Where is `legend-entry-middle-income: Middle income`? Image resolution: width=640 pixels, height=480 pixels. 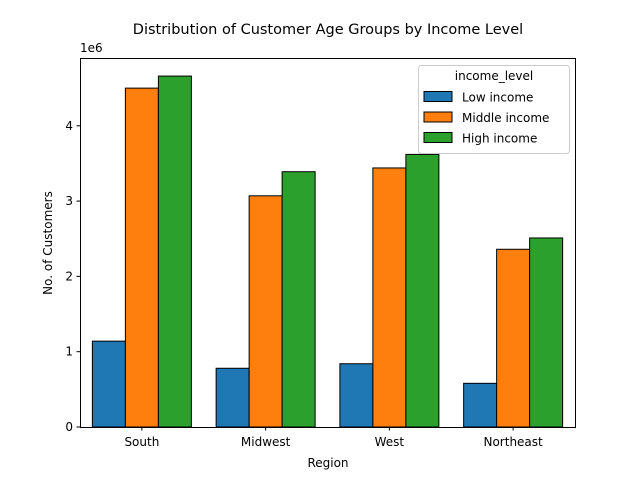 legend-entry-middle-income: Middle income is located at coordinates (486, 118).